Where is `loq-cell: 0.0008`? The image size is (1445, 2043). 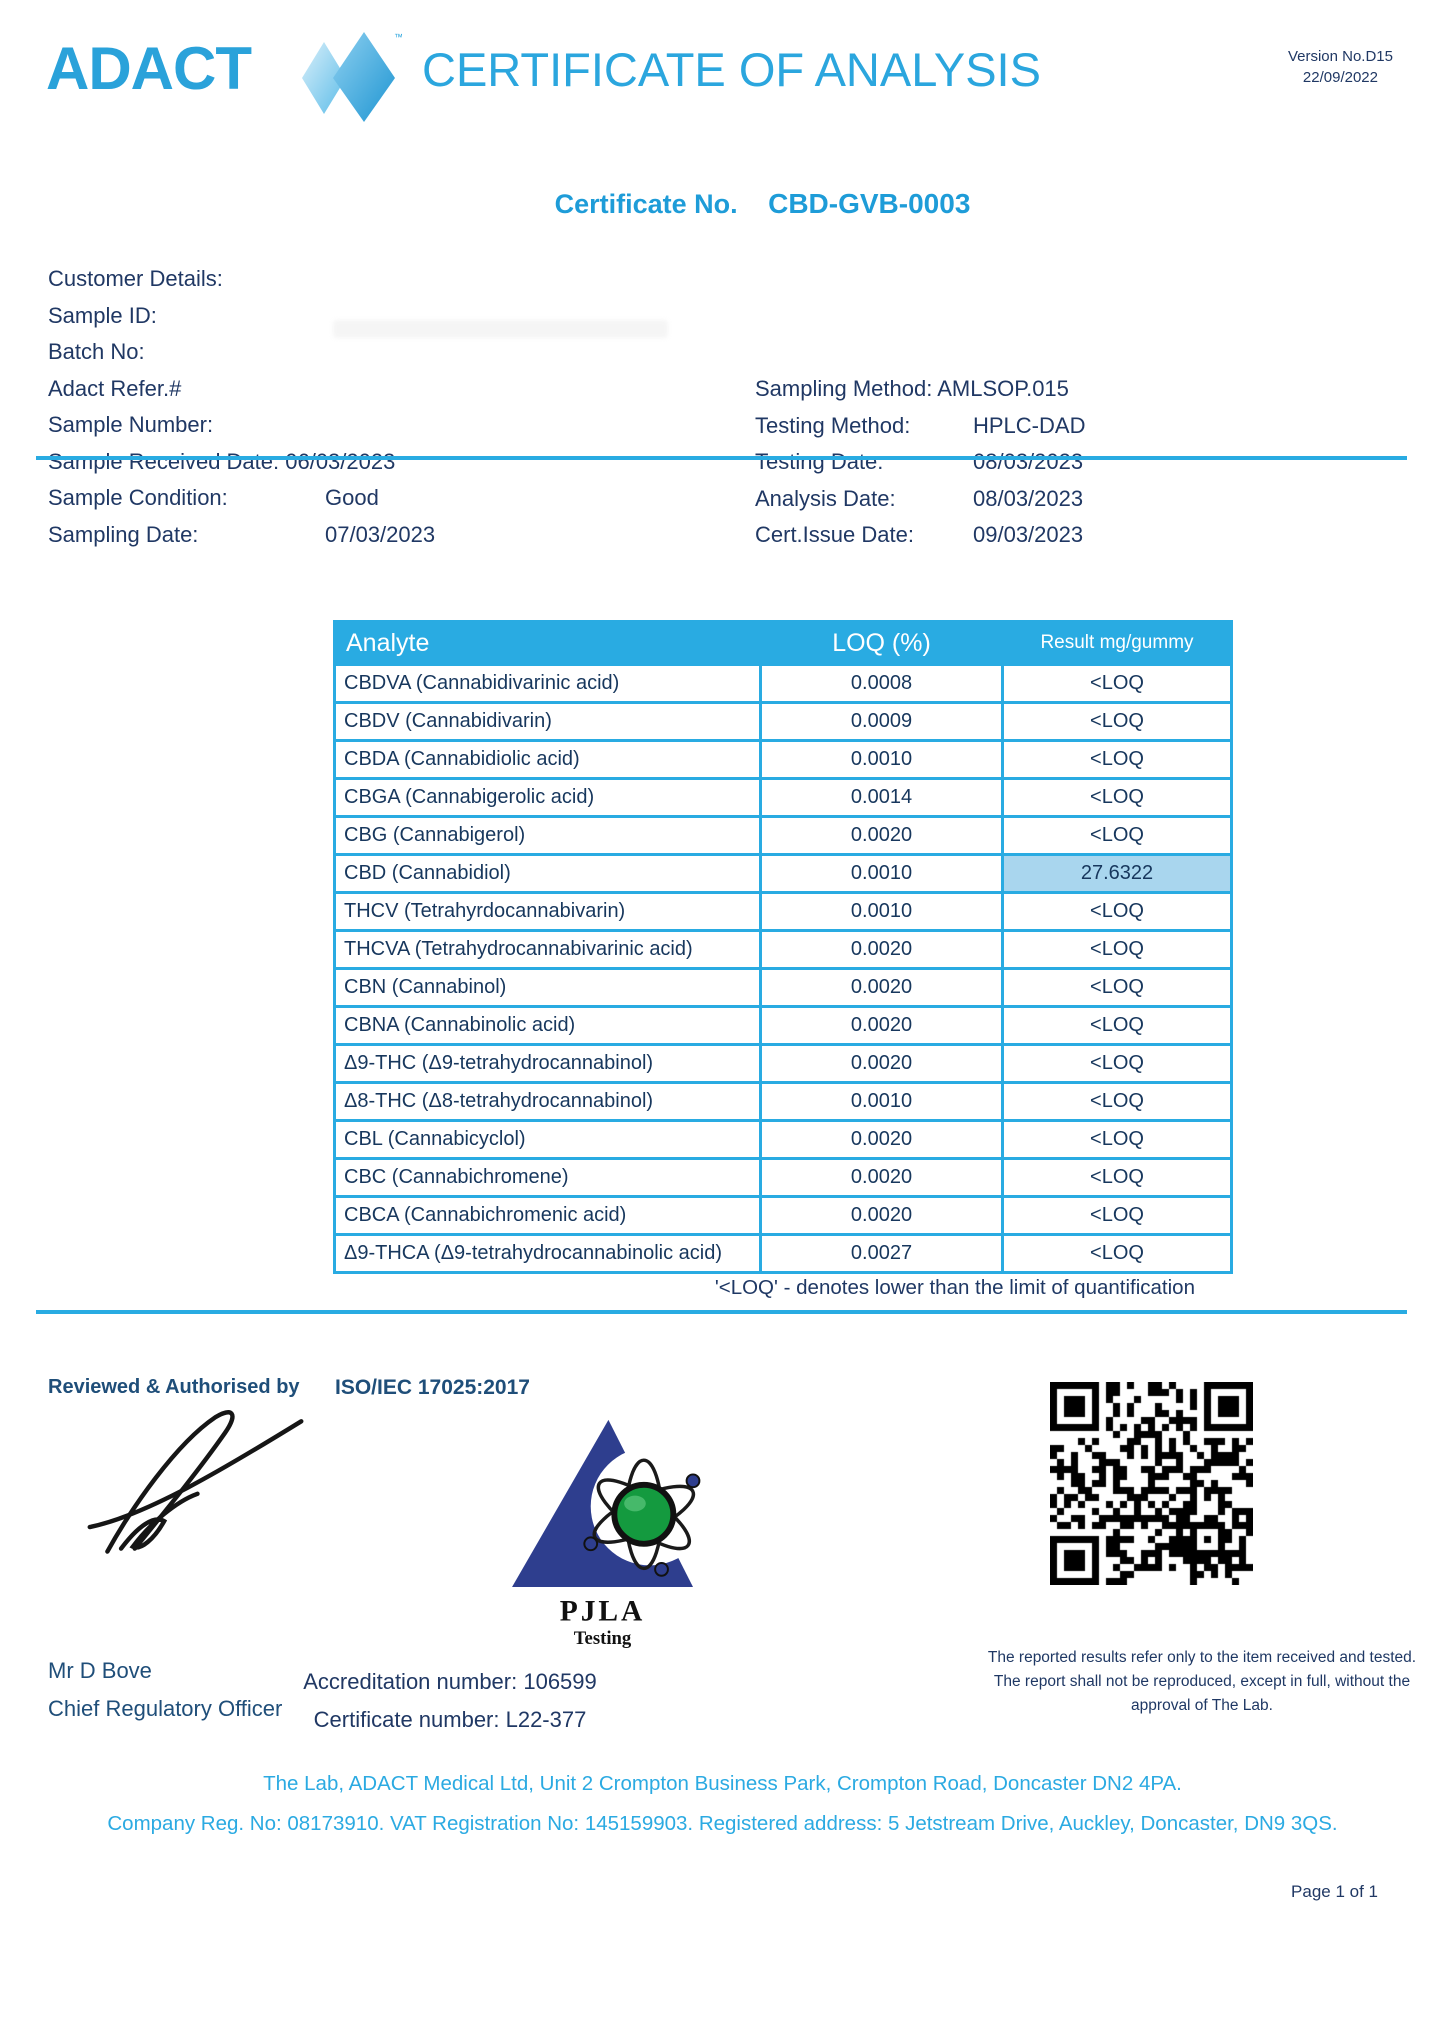 loq-cell: 0.0008 is located at coordinates (881, 683).